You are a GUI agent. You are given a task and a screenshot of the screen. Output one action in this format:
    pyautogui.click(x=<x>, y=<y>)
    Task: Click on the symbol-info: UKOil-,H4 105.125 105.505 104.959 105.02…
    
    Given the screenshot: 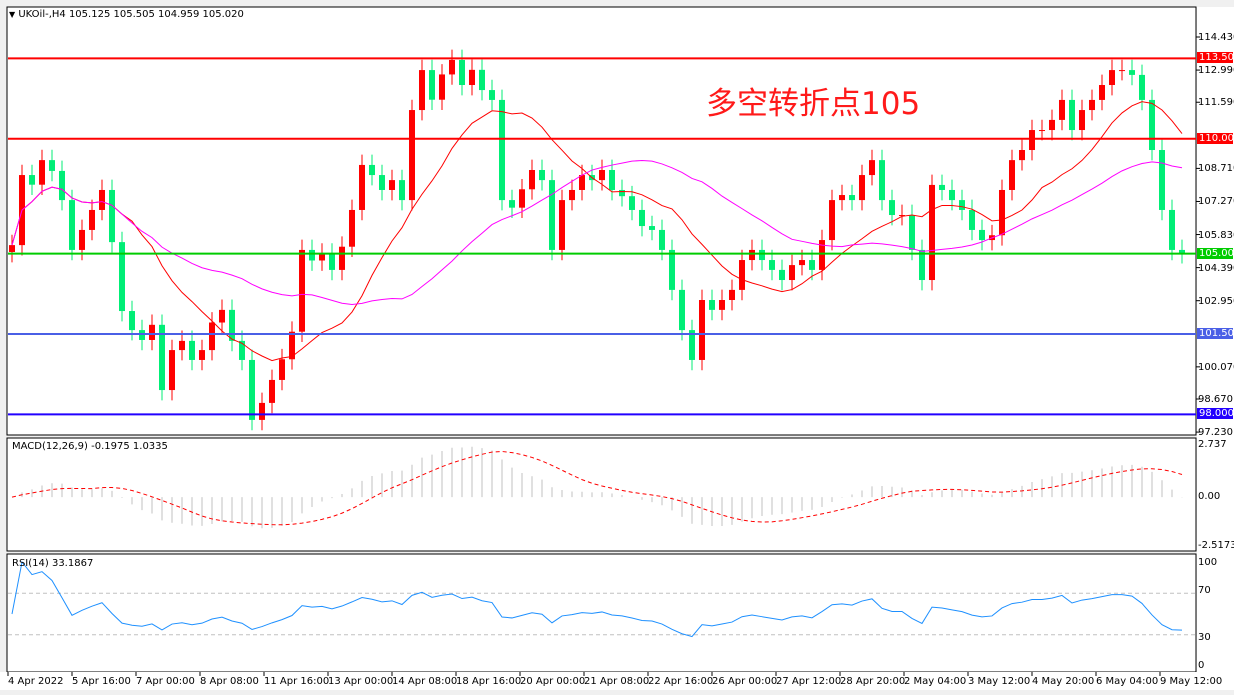 What is the action you would take?
    pyautogui.click(x=131, y=14)
    